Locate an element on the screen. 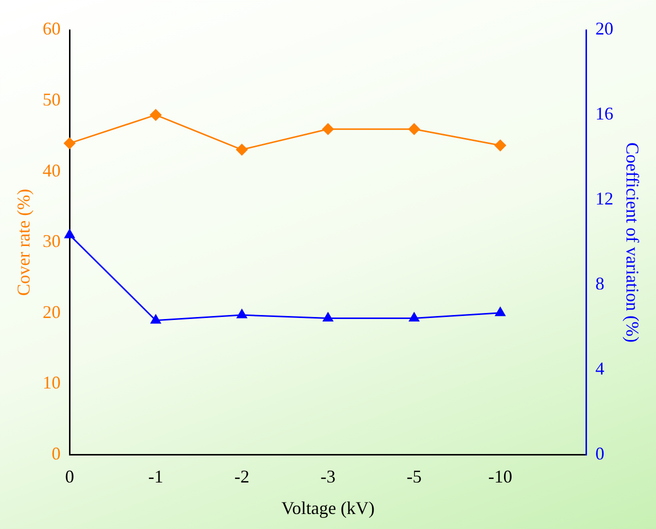  x-tick-label: 0 is located at coordinates (69, 476).